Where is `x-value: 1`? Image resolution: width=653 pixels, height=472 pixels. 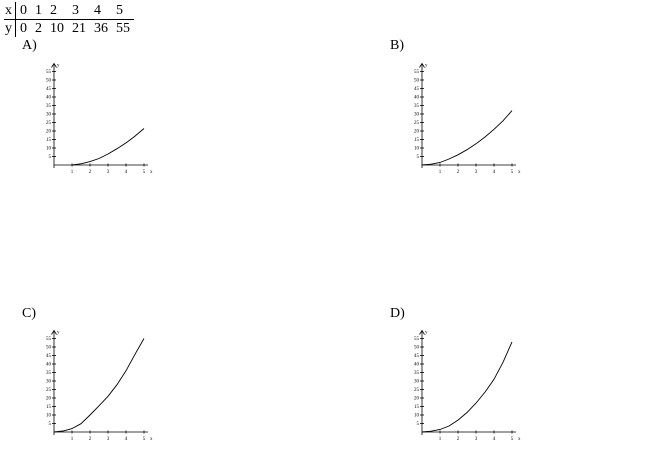 x-value: 1 is located at coordinates (38, 11).